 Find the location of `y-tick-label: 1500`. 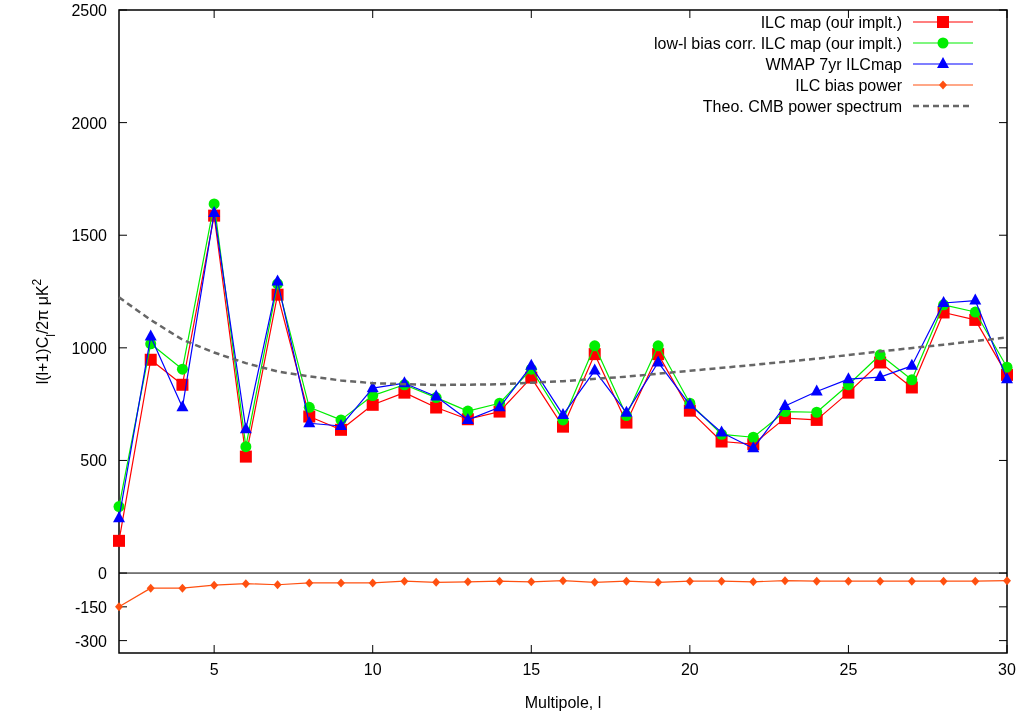

y-tick-label: 1500 is located at coordinates (89, 236).